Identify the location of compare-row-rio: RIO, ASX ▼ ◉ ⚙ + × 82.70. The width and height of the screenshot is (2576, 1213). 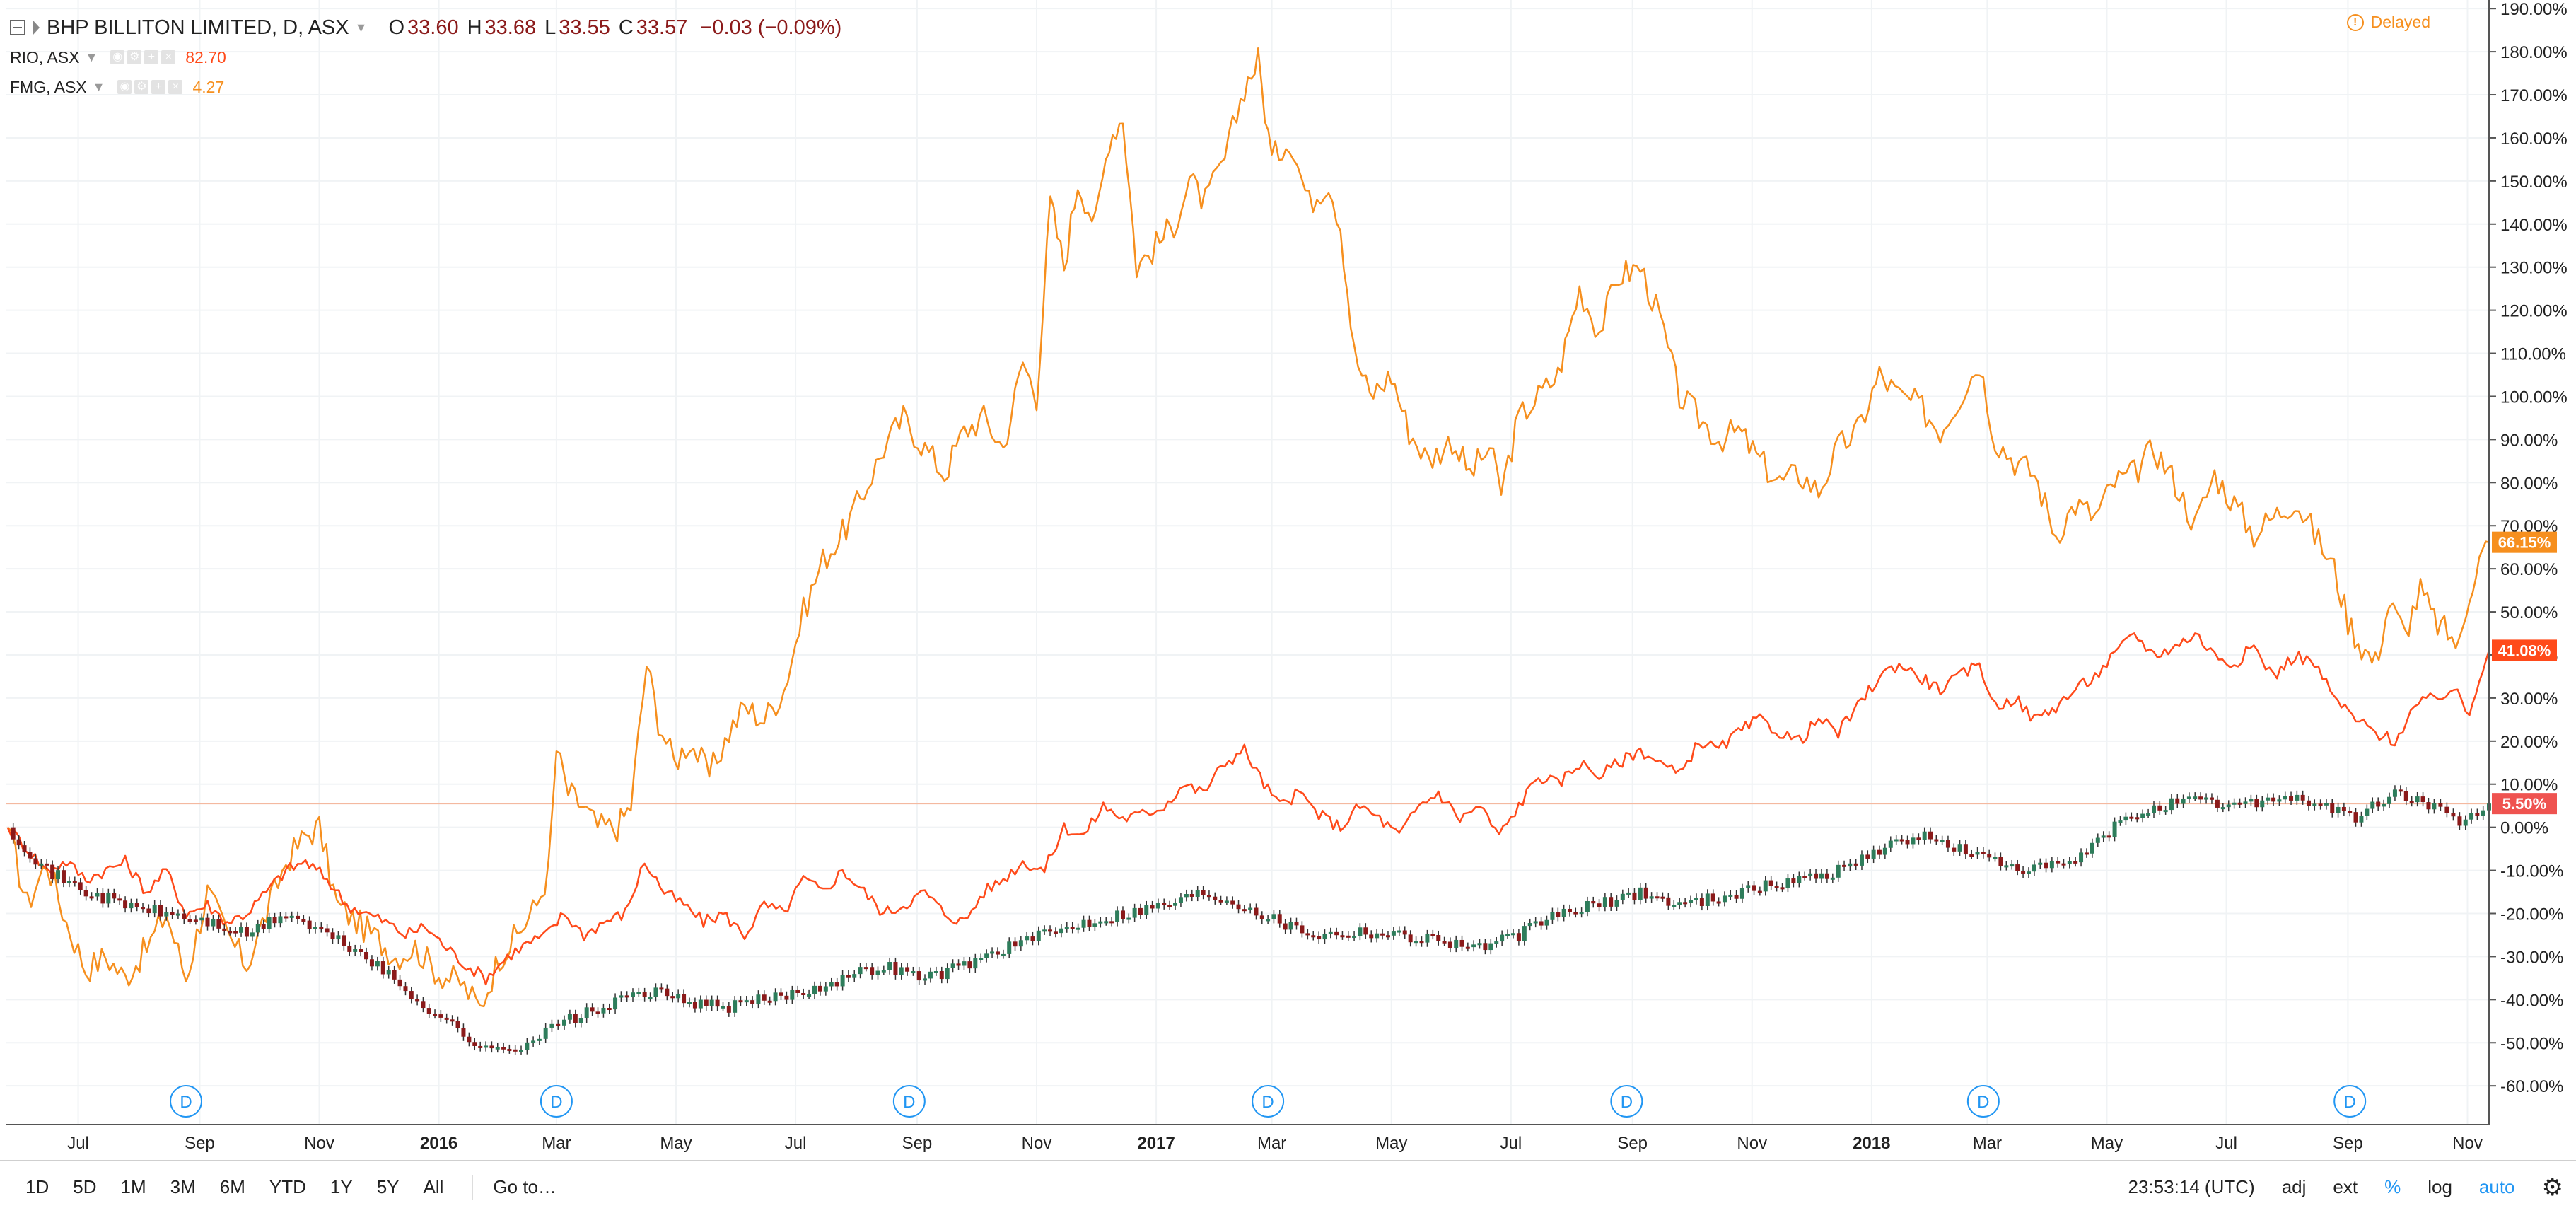
(425, 57).